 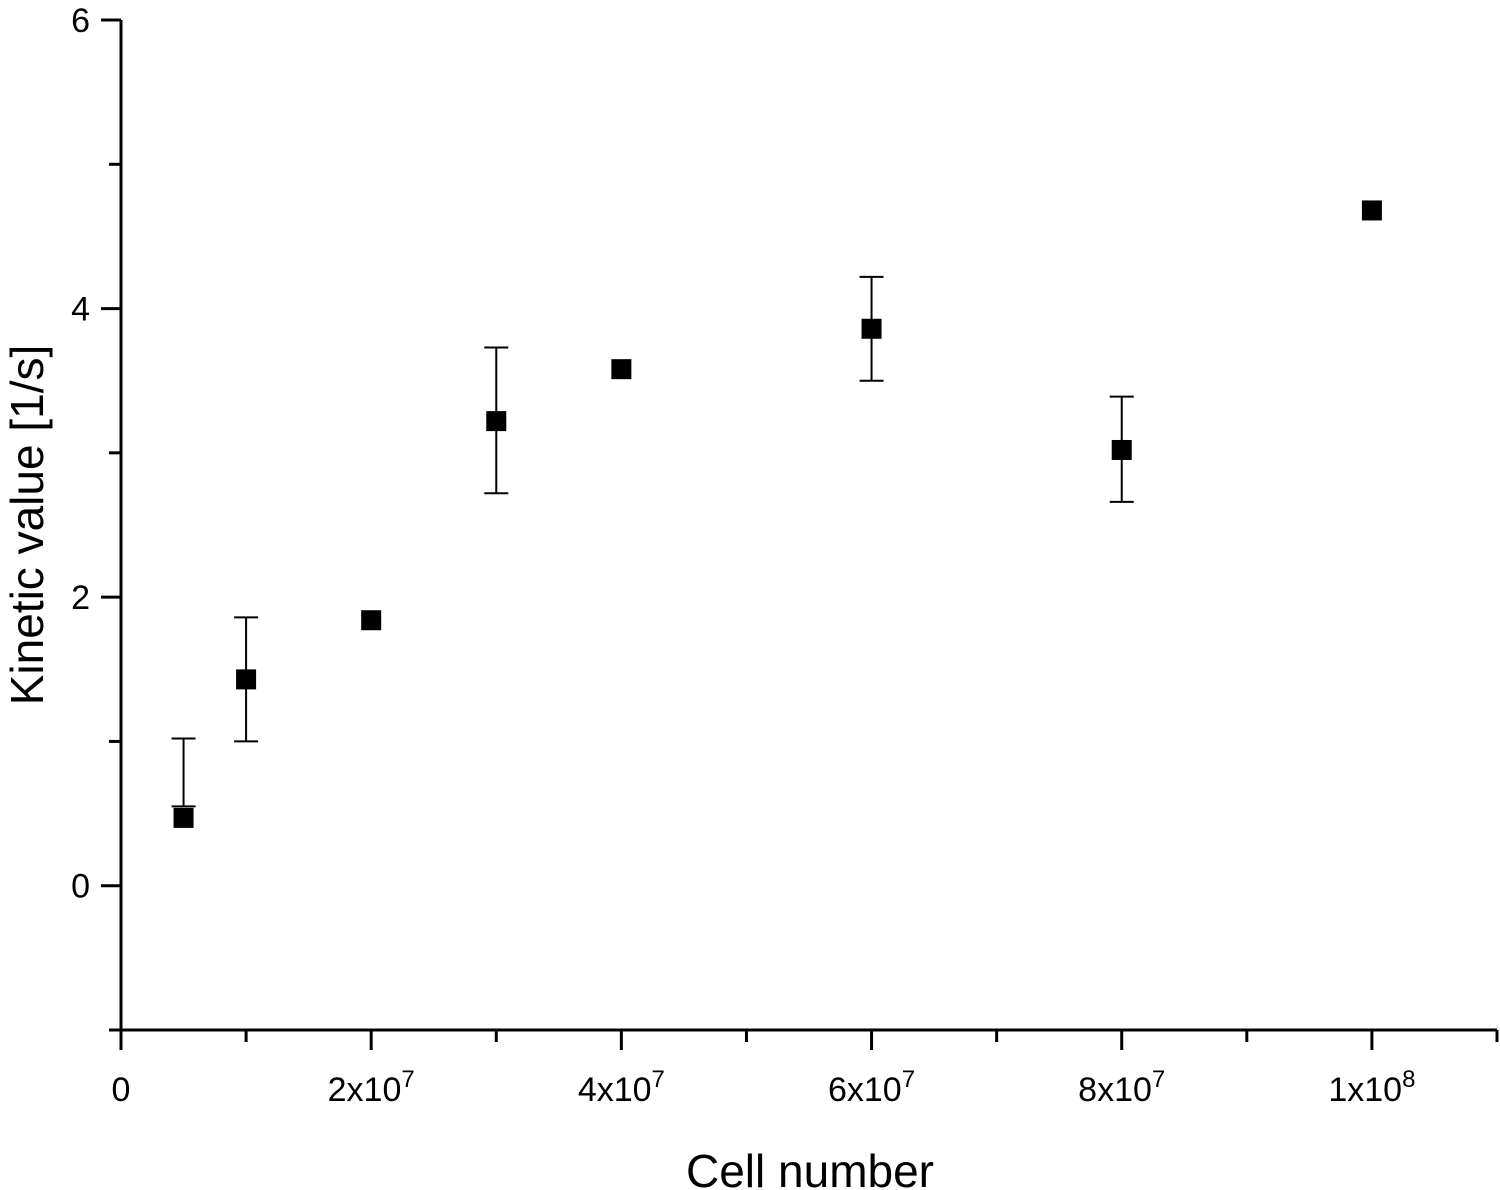 I want to click on x-tick-label: 4x10⁷, so click(x=621, y=1087).